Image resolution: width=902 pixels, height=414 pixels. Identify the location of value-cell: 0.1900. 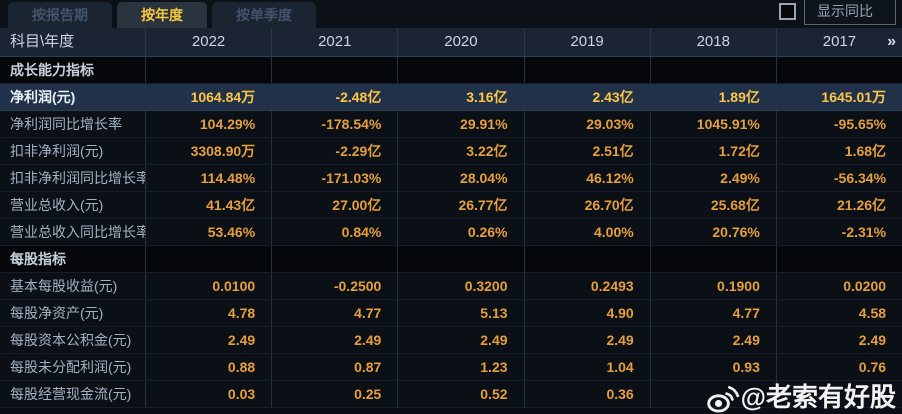
(712, 286).